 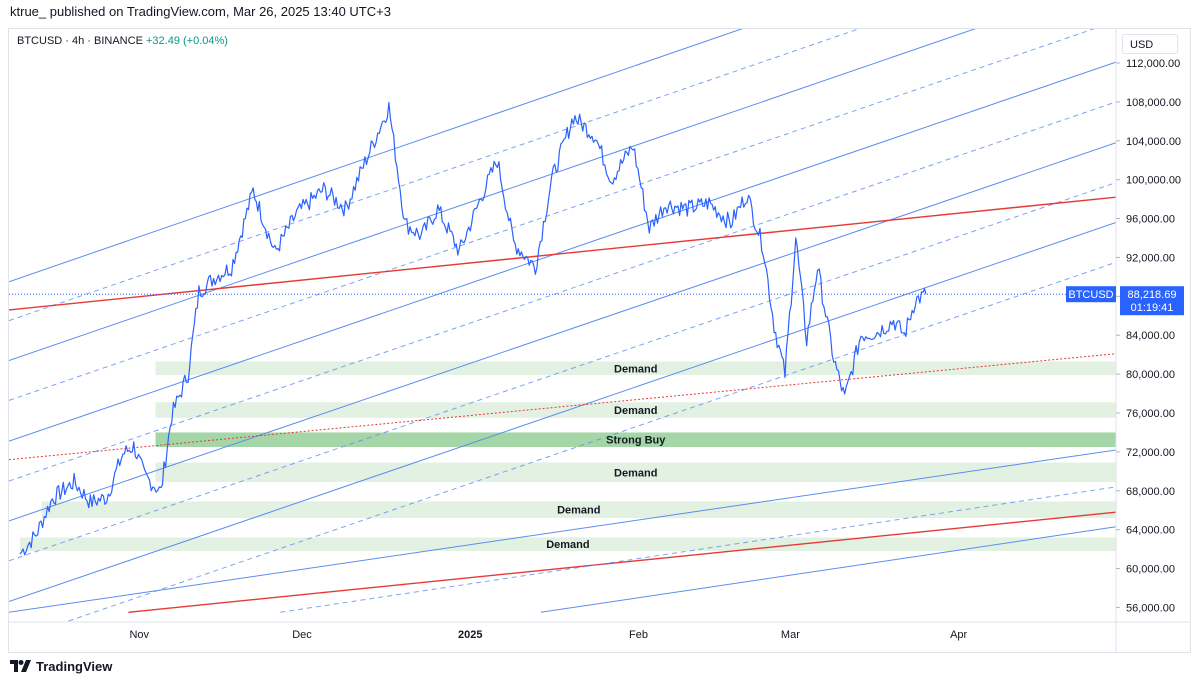 I want to click on channel-line-blue-solid, so click(x=828, y=569).